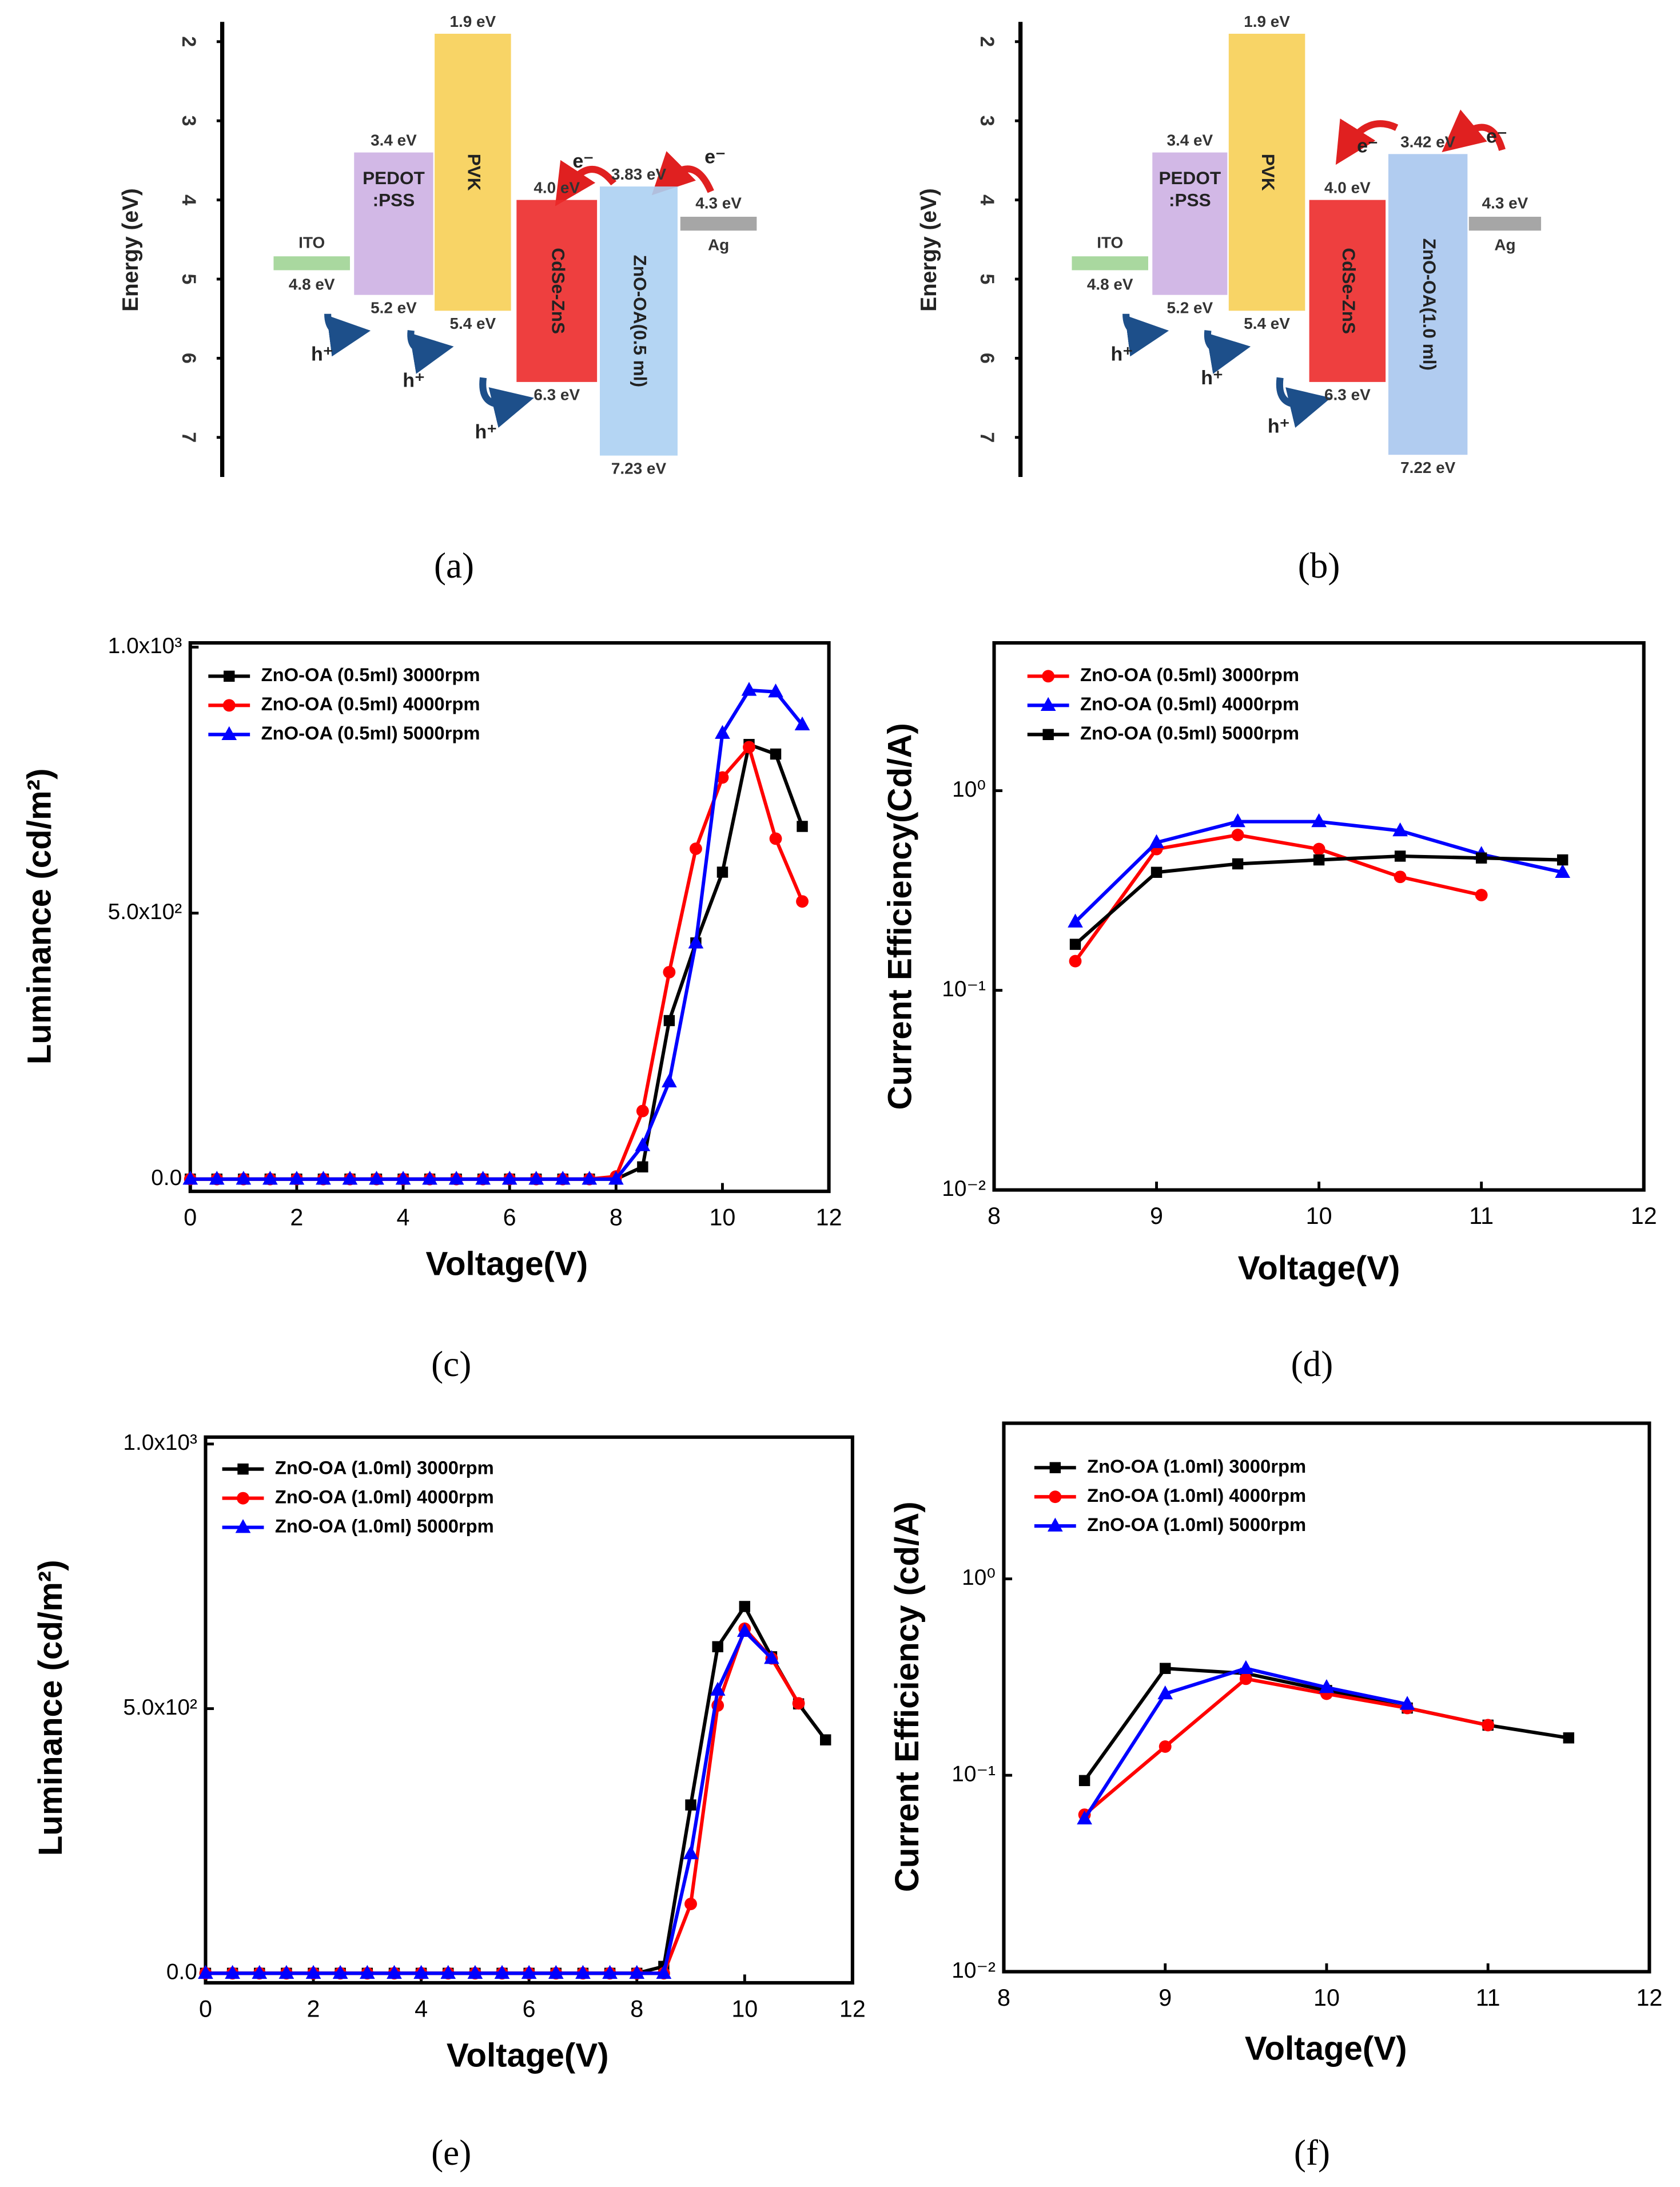 This screenshot has width=1680, height=2187. Describe the element at coordinates (189, 437) in the screenshot. I see `y-tick-label: 7` at that location.